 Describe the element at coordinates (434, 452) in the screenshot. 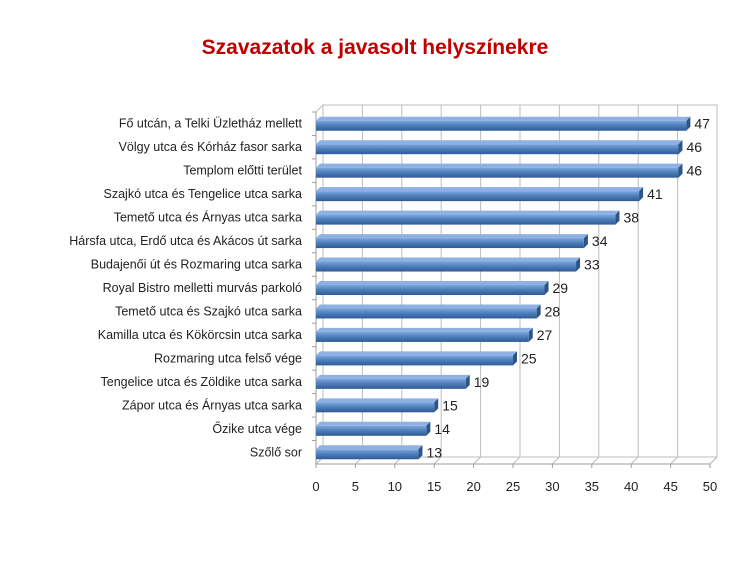

I see `data-label: 13` at that location.